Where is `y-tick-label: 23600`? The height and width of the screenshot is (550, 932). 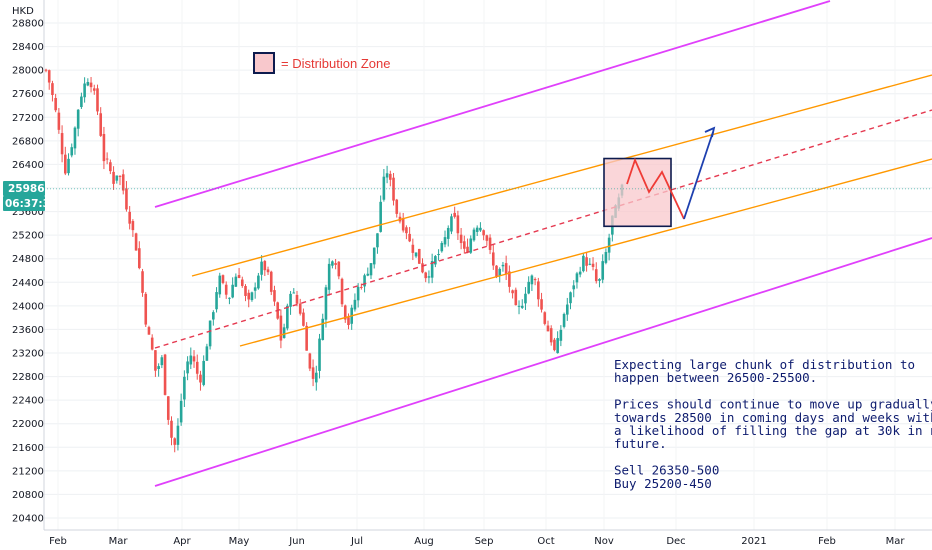 y-tick-label: 23600 is located at coordinates (28, 330).